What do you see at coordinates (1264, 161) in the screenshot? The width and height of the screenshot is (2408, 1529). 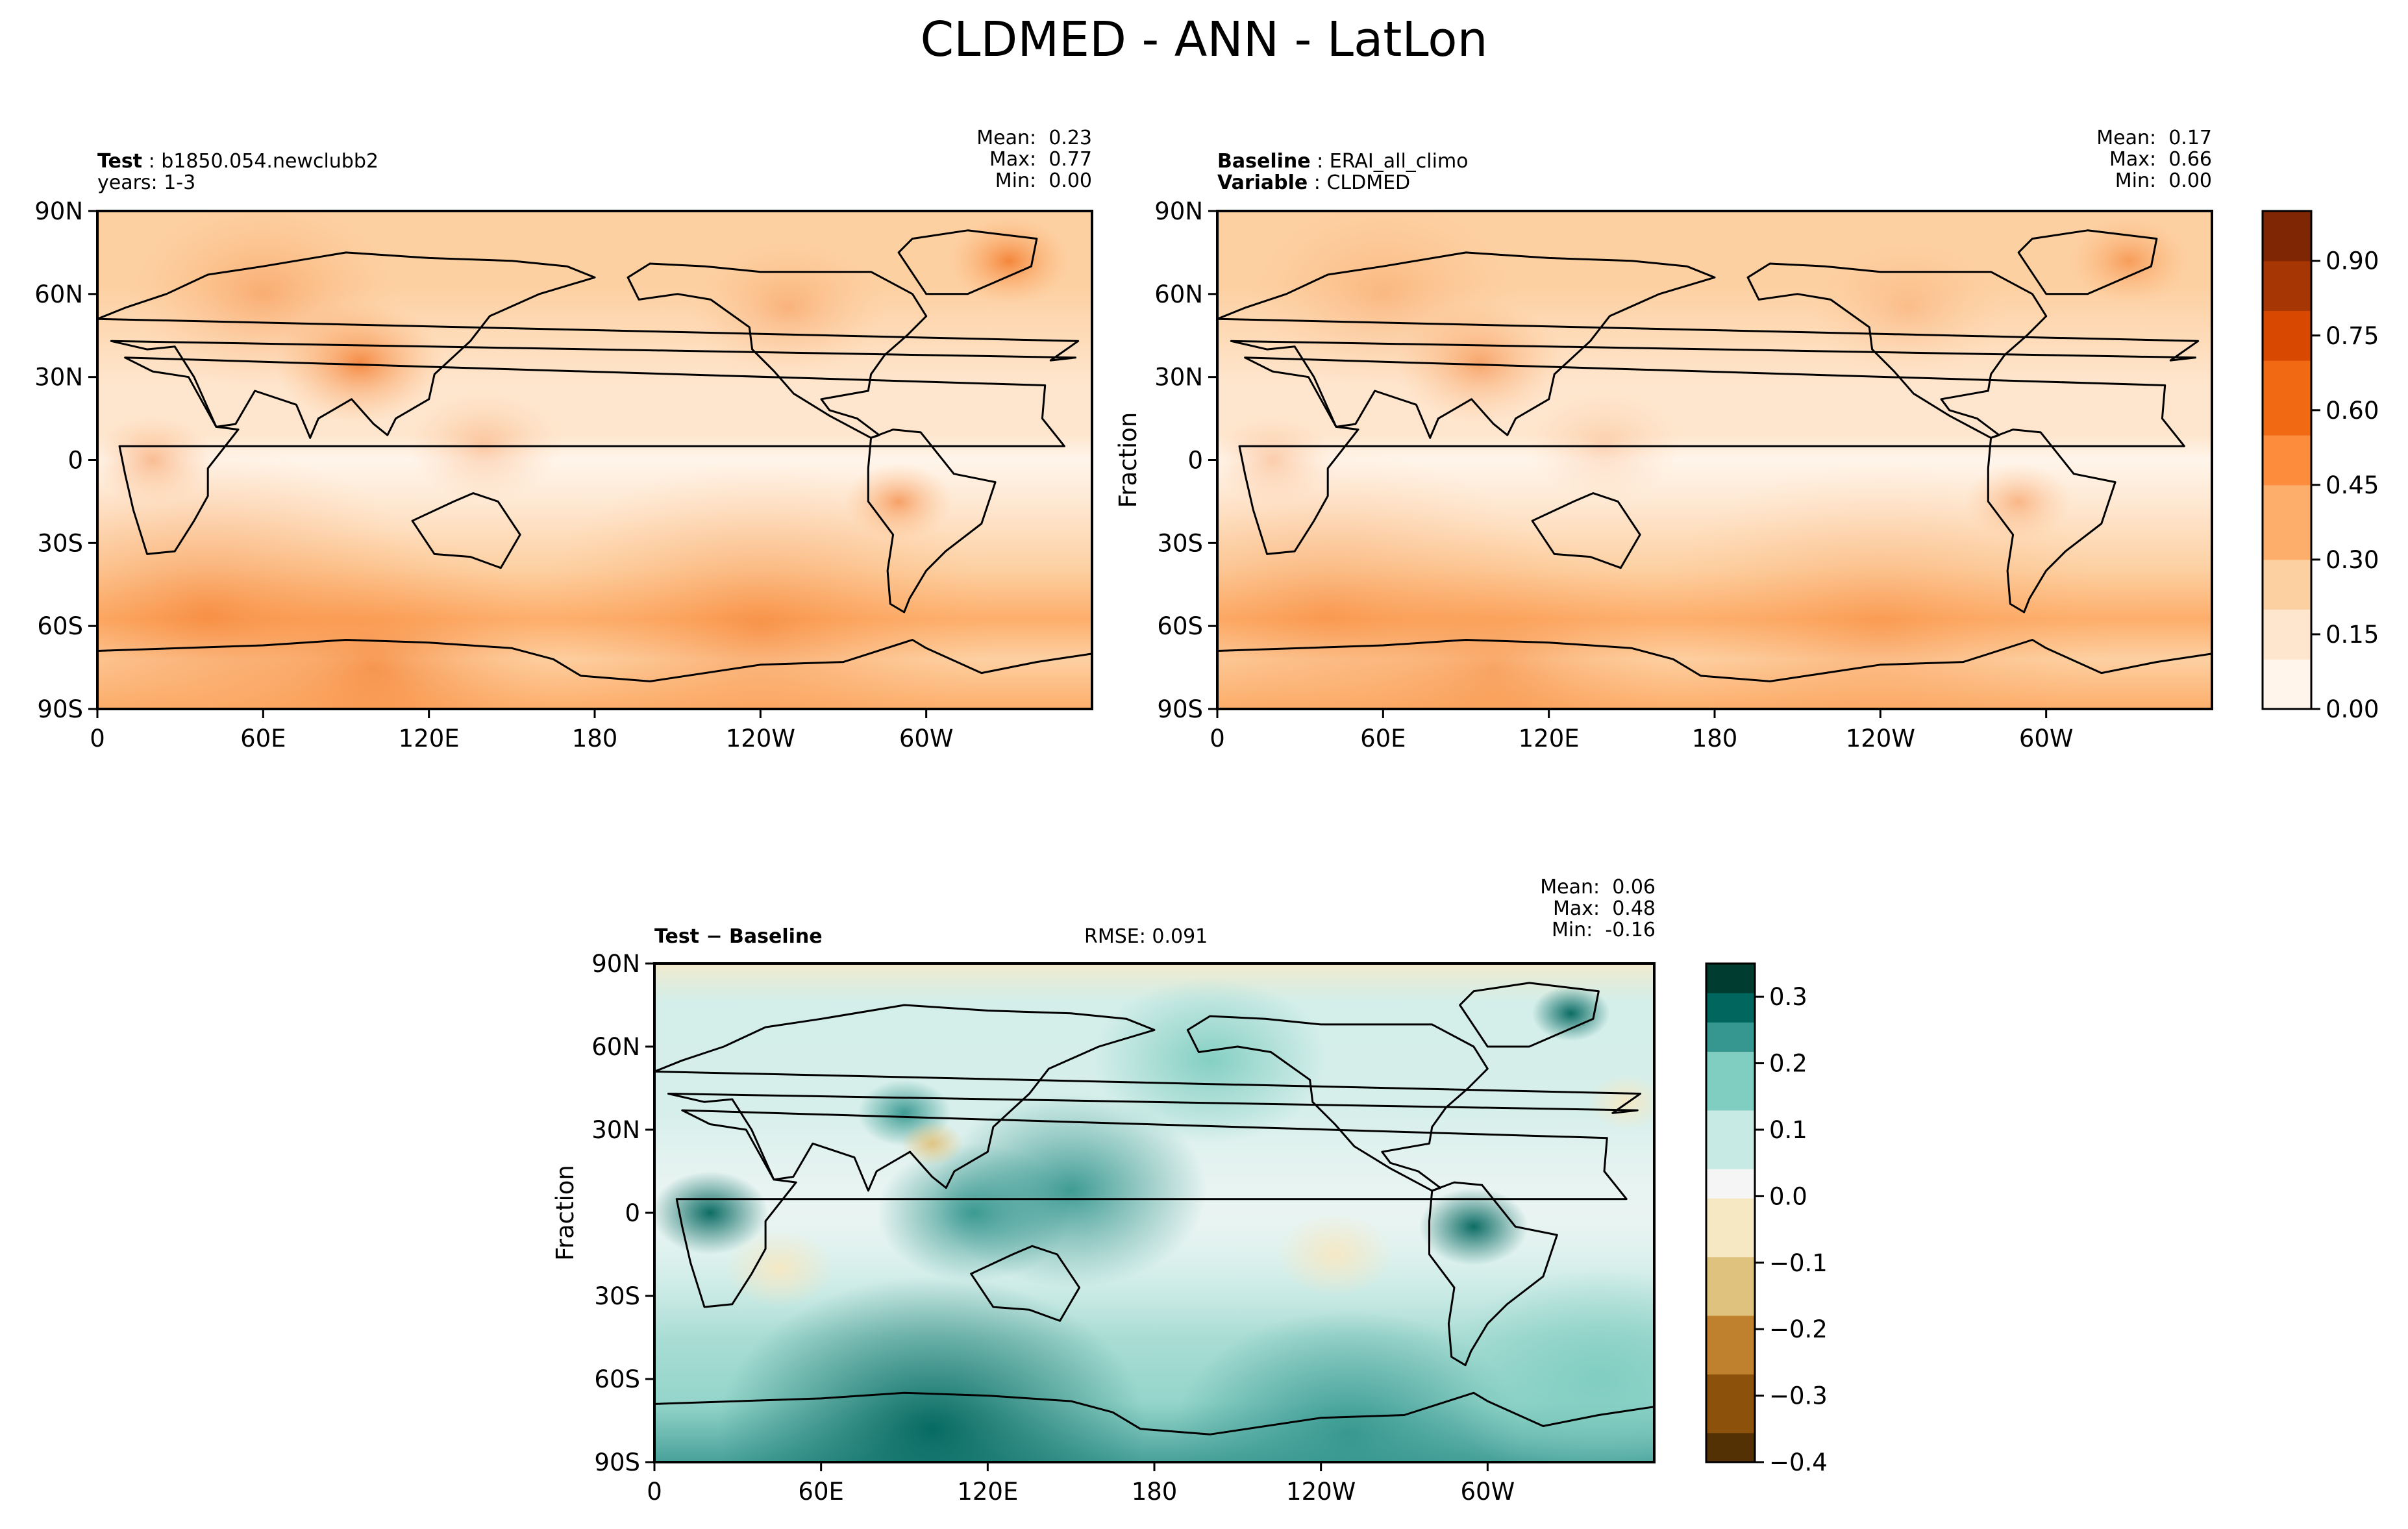 I see `baseline-label: Baseline` at bounding box center [1264, 161].